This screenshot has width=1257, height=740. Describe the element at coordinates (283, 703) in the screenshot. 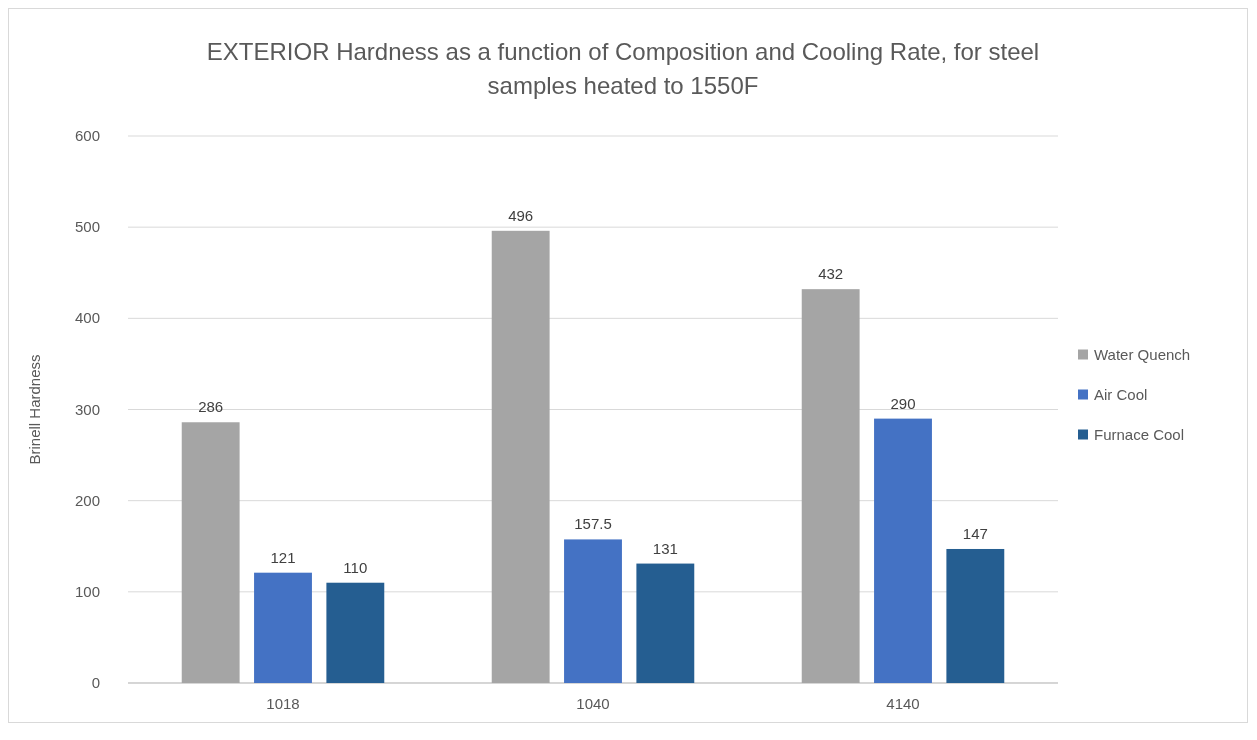

I see `x-tick-label: 1018` at that location.